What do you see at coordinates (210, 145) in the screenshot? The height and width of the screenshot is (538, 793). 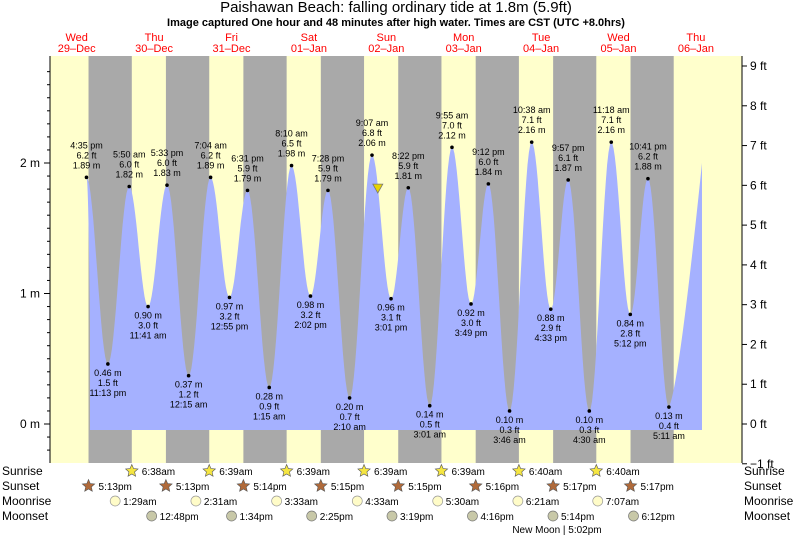 I see `high-tide-label: 7:04 am` at bounding box center [210, 145].